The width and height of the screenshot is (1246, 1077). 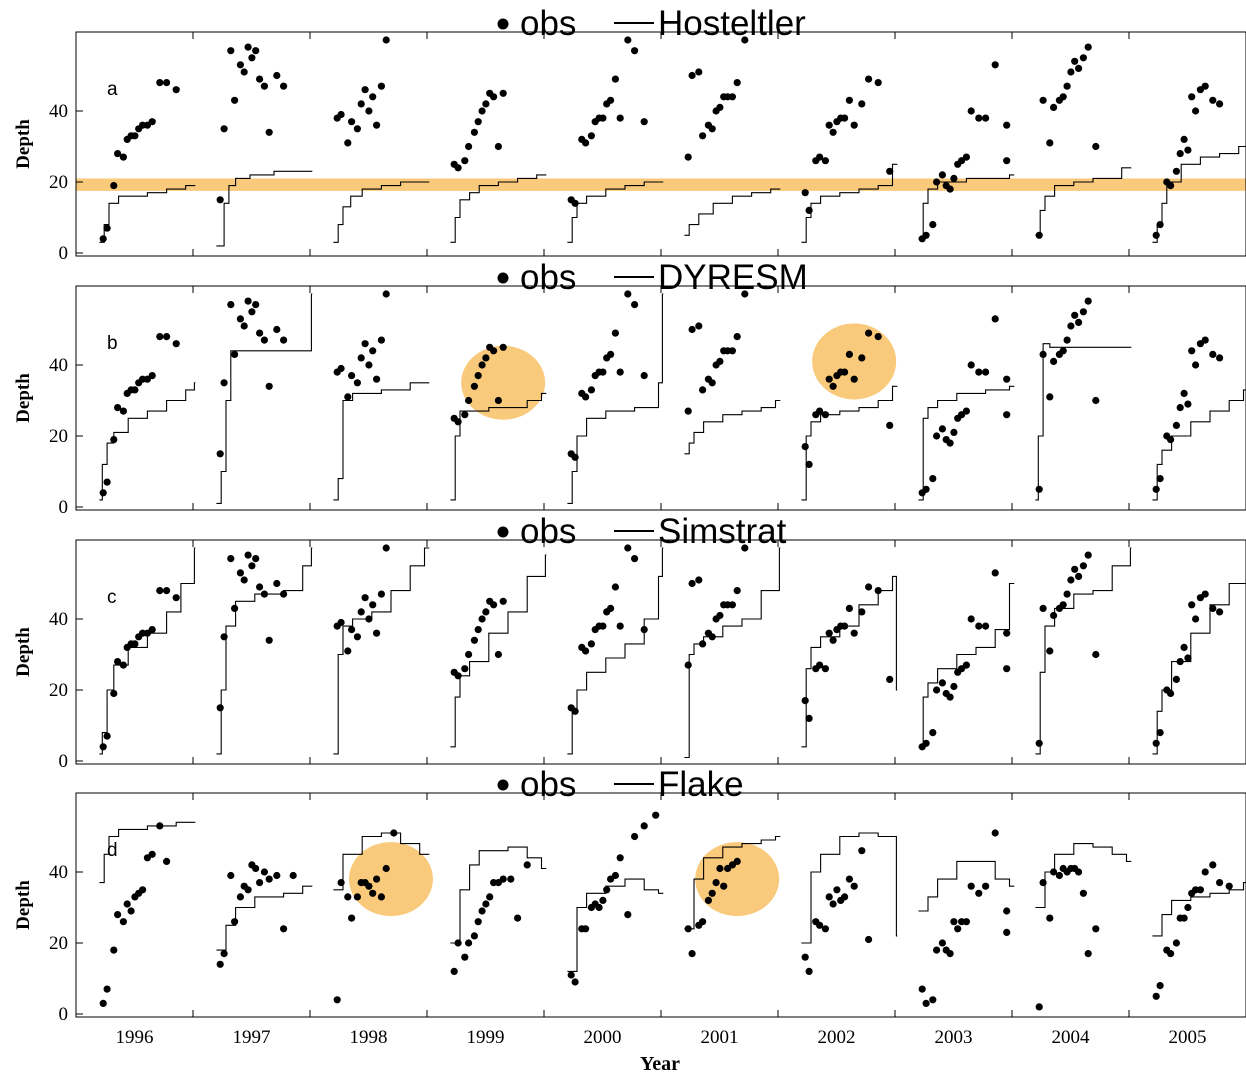 I want to click on legend-model-label: DYRESM, so click(x=733, y=277).